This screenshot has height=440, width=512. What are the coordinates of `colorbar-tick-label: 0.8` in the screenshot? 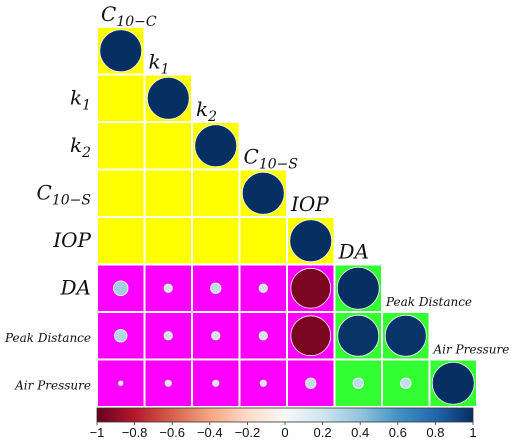 It's located at (435, 432).